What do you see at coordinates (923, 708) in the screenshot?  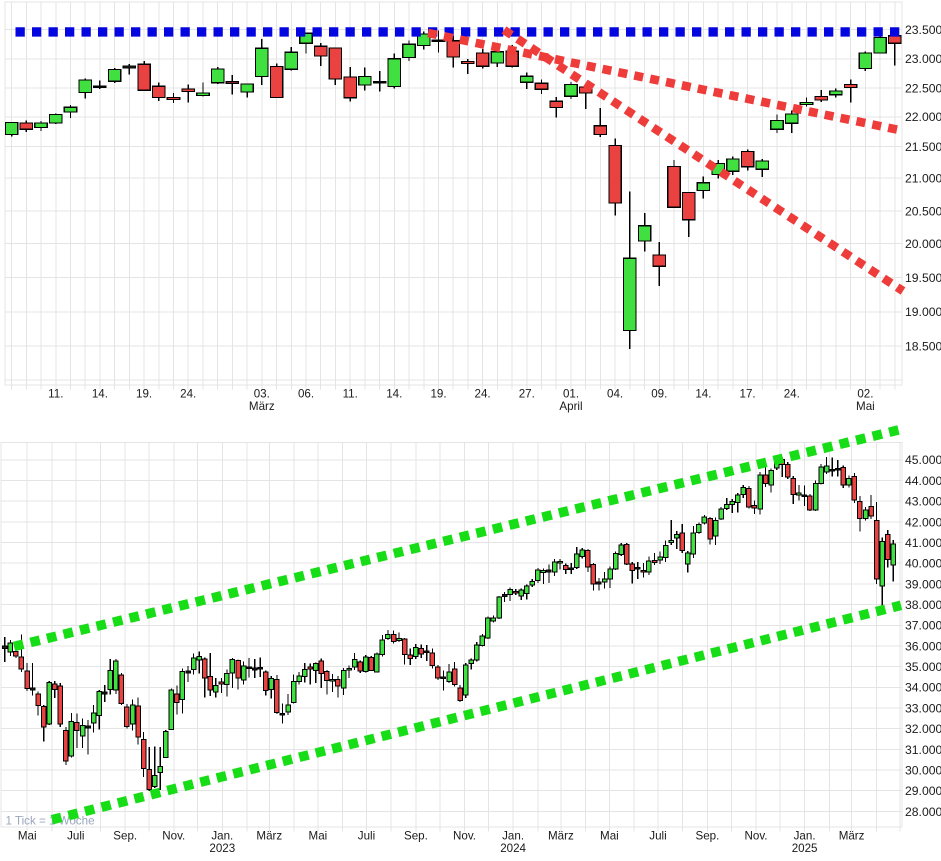 I see `svg-text: 33.000` at bounding box center [923, 708].